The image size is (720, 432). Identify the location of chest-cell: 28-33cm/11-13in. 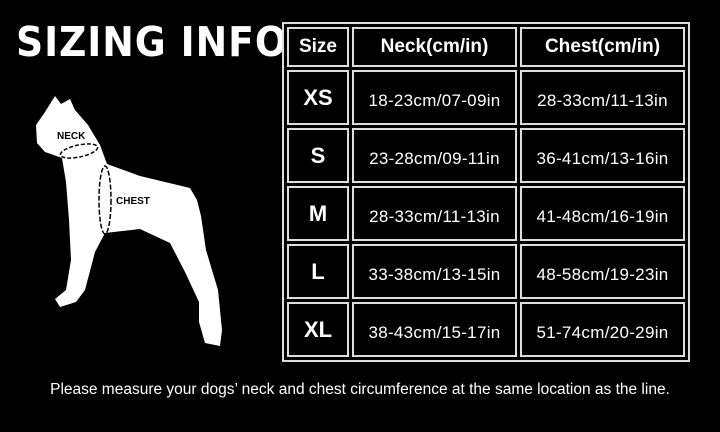
(602, 97).